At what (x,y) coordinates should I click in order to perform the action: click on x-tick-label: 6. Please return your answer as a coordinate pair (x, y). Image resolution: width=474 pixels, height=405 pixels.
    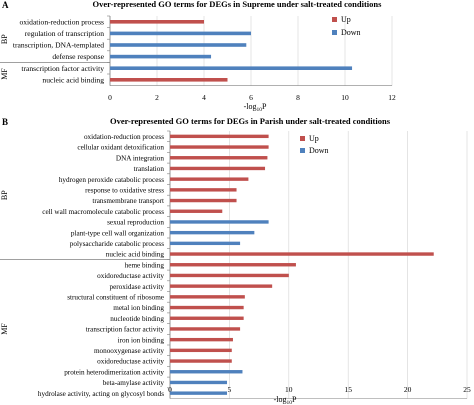
    Looking at the image, I should click on (251, 97).